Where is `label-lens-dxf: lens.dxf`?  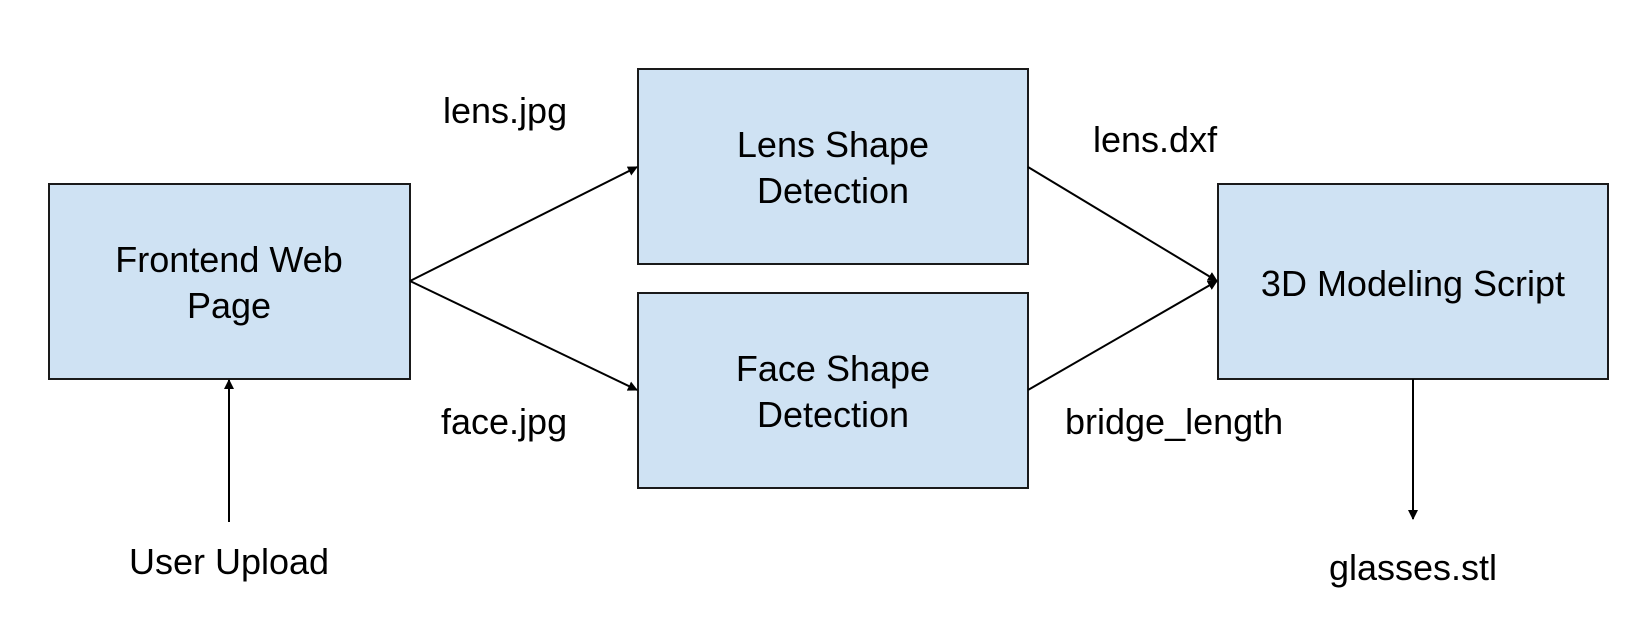
label-lens-dxf: lens.dxf is located at coordinates (1155, 139).